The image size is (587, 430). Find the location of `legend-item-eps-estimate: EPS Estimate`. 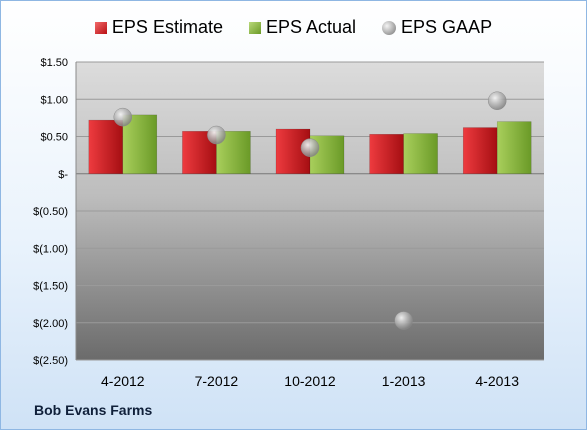

legend-item-eps-estimate: EPS Estimate is located at coordinates (158, 27).